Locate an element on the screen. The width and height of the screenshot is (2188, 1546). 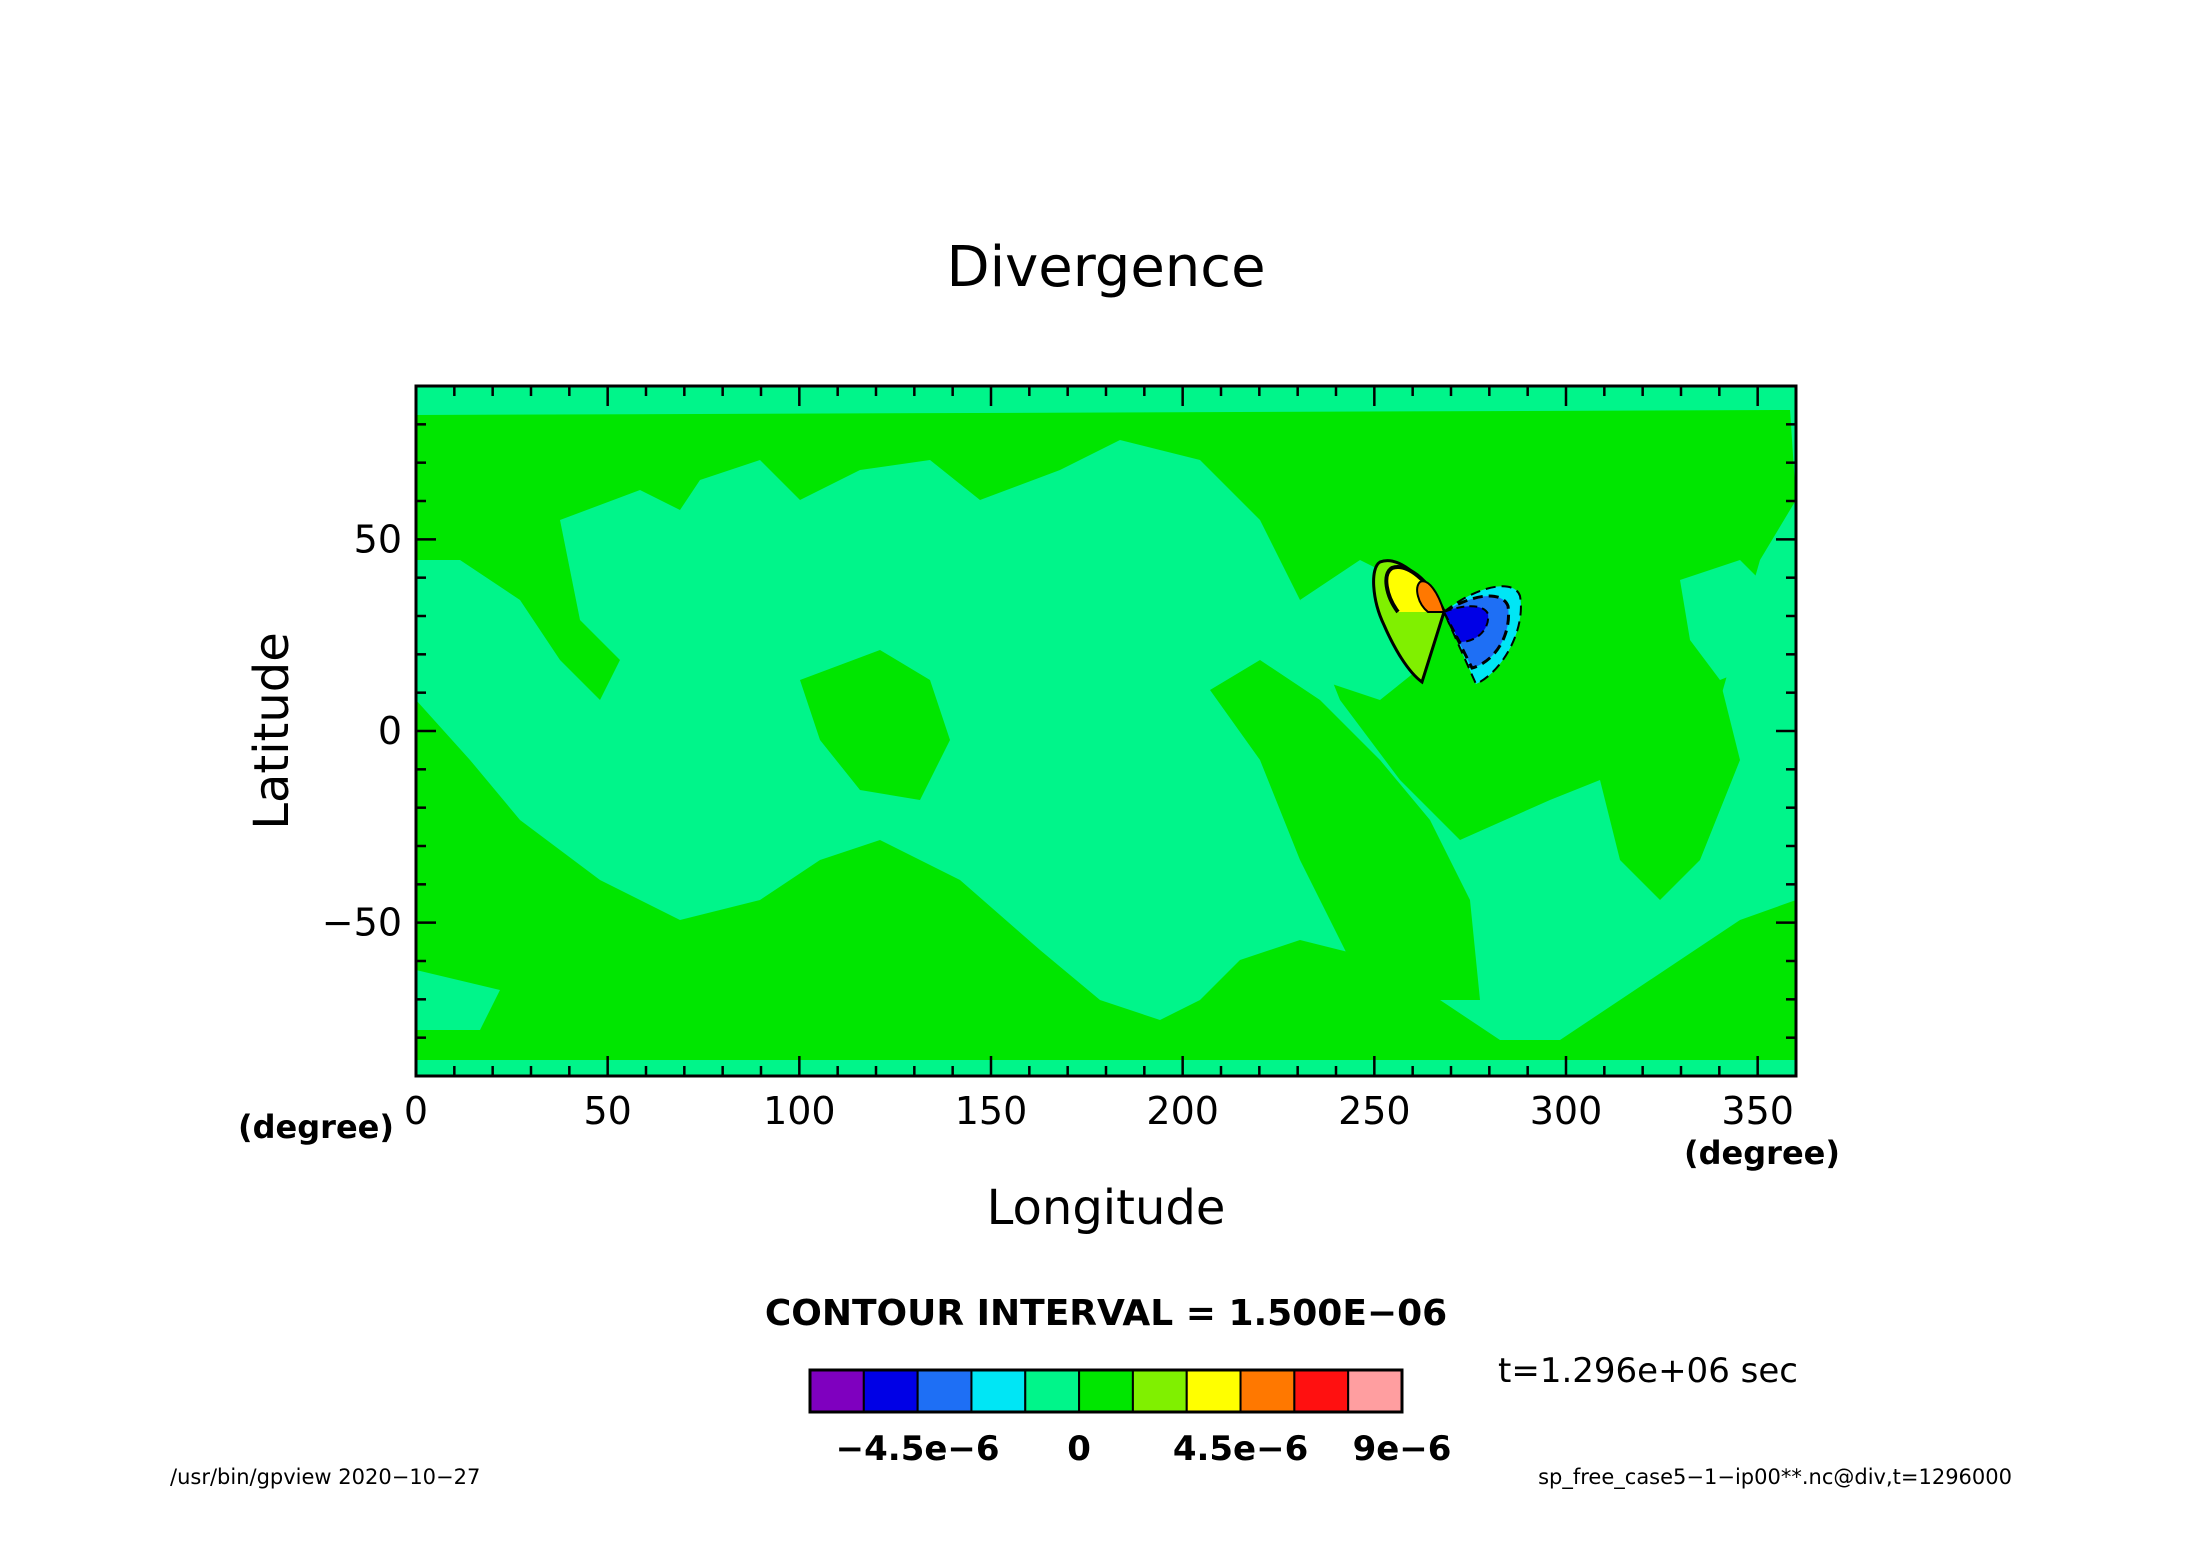
contour-interval-label: CONTOUR INTERVAL = 1.500E−06 is located at coordinates (1106, 1313).